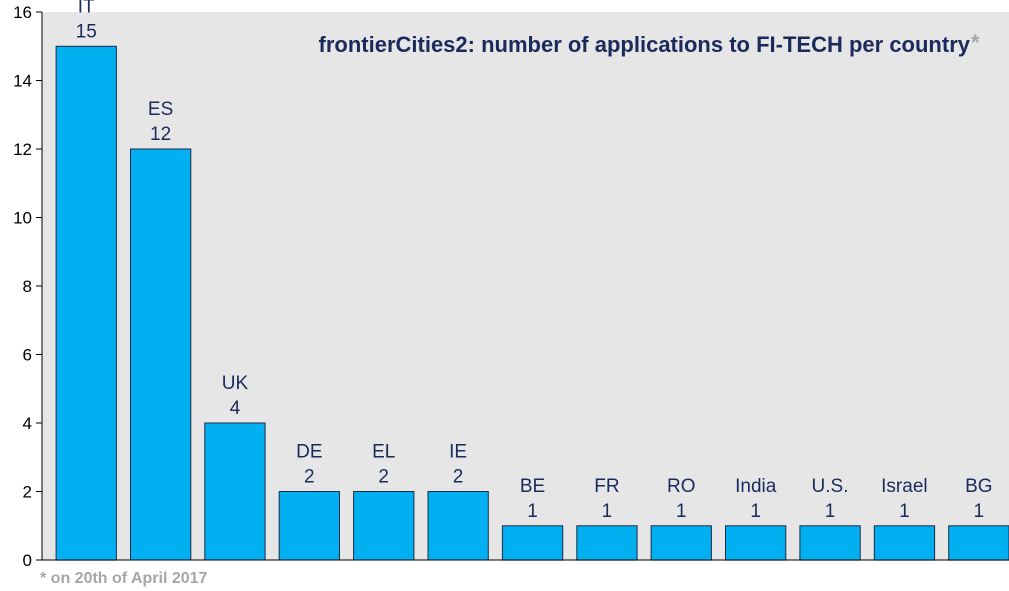  What do you see at coordinates (22, 218) in the screenshot?
I see `y-tick-label: 10` at bounding box center [22, 218].